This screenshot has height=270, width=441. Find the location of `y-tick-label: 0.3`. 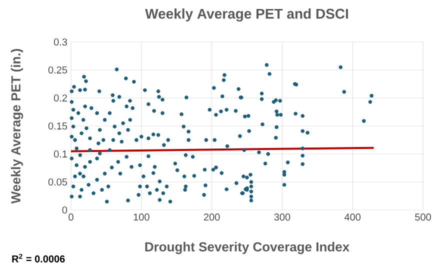

y-tick-label: 0.3 is located at coordinates (61, 42).